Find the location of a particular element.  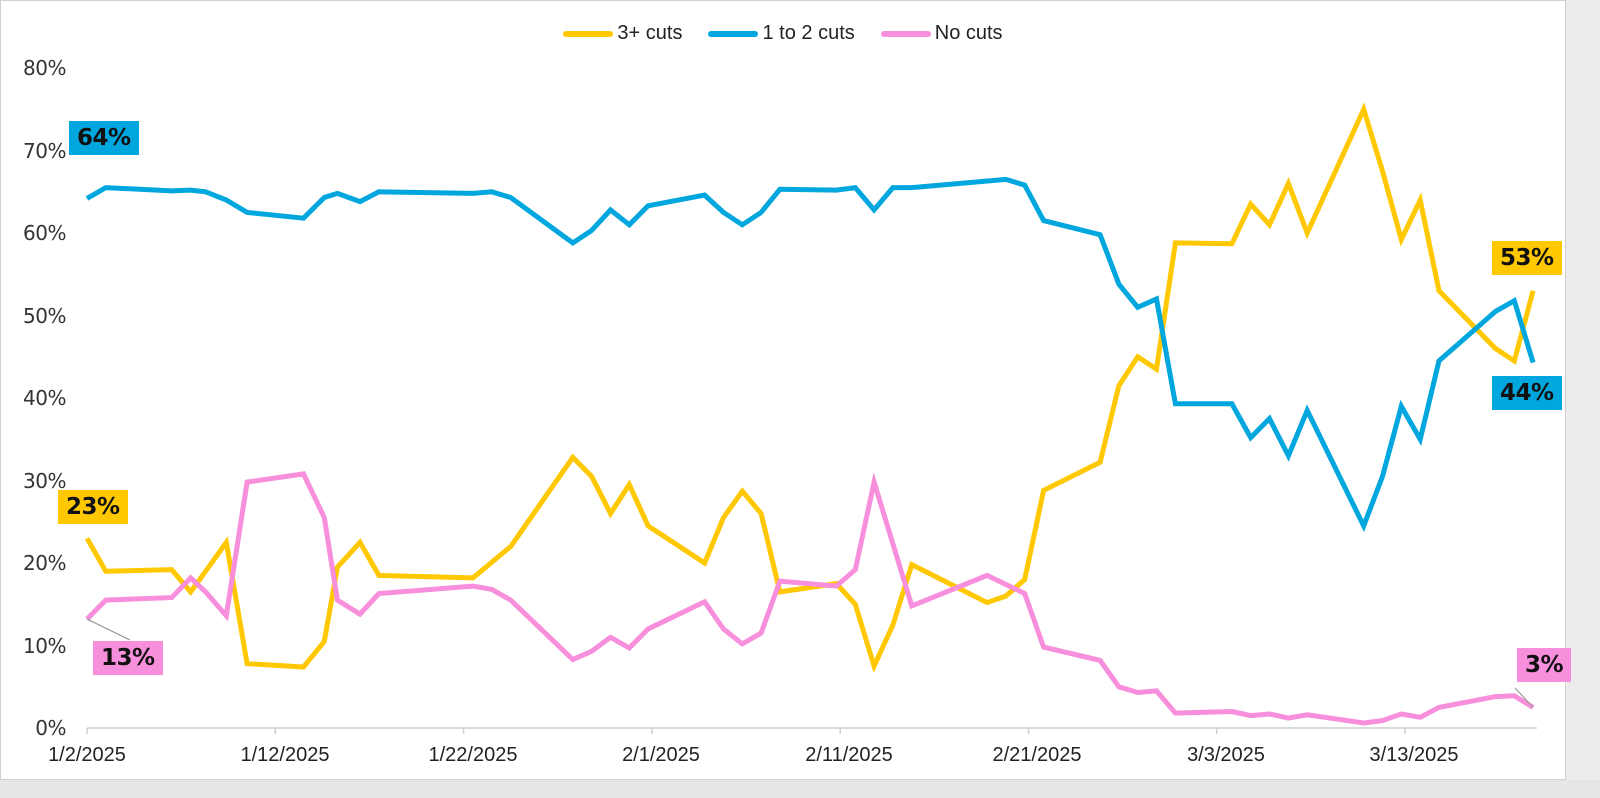

x-tick-3-13: 3/13/2025 is located at coordinates (1414, 755).